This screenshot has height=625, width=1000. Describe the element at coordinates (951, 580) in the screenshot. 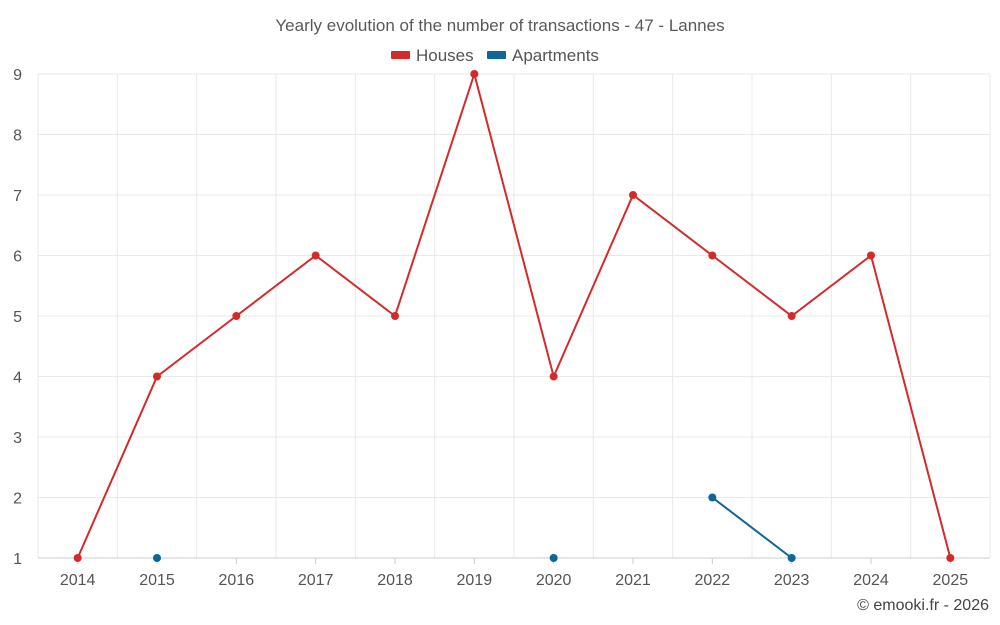

I see `x-tick-label: 2025` at that location.